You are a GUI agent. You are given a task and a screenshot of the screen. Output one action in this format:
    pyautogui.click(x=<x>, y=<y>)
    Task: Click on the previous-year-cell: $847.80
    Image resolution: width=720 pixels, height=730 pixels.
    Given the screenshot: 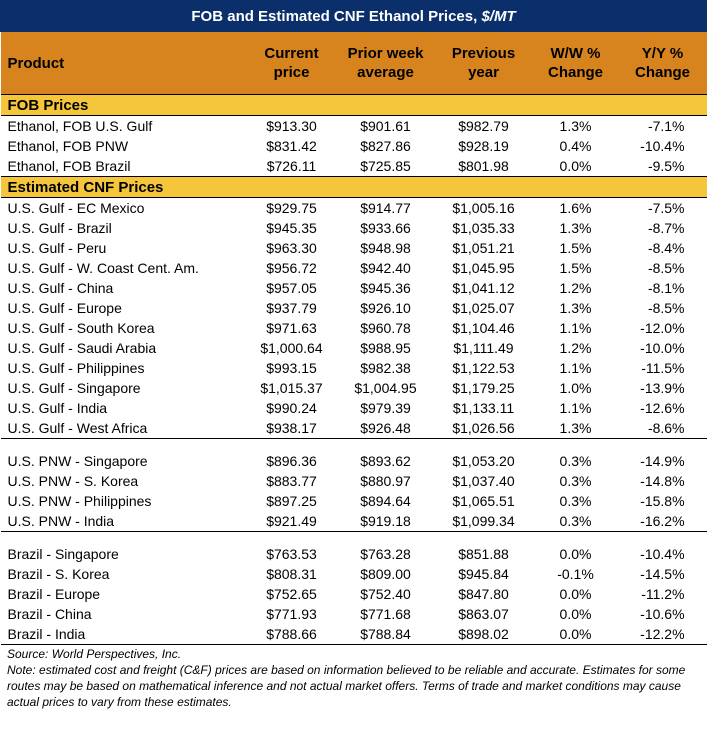 What is the action you would take?
    pyautogui.click(x=483, y=594)
    